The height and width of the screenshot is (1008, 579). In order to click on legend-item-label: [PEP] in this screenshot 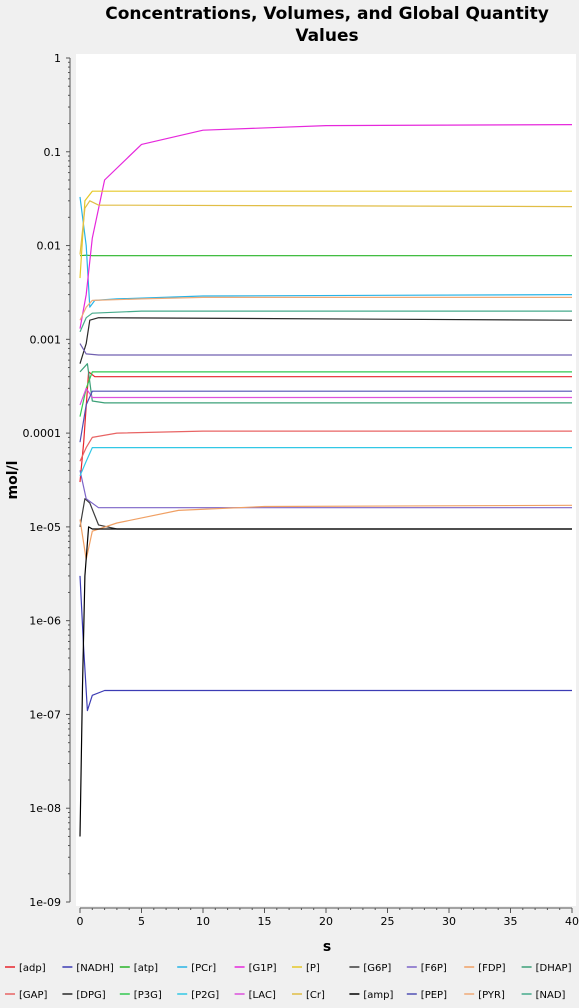, I will do `click(434, 995)`.